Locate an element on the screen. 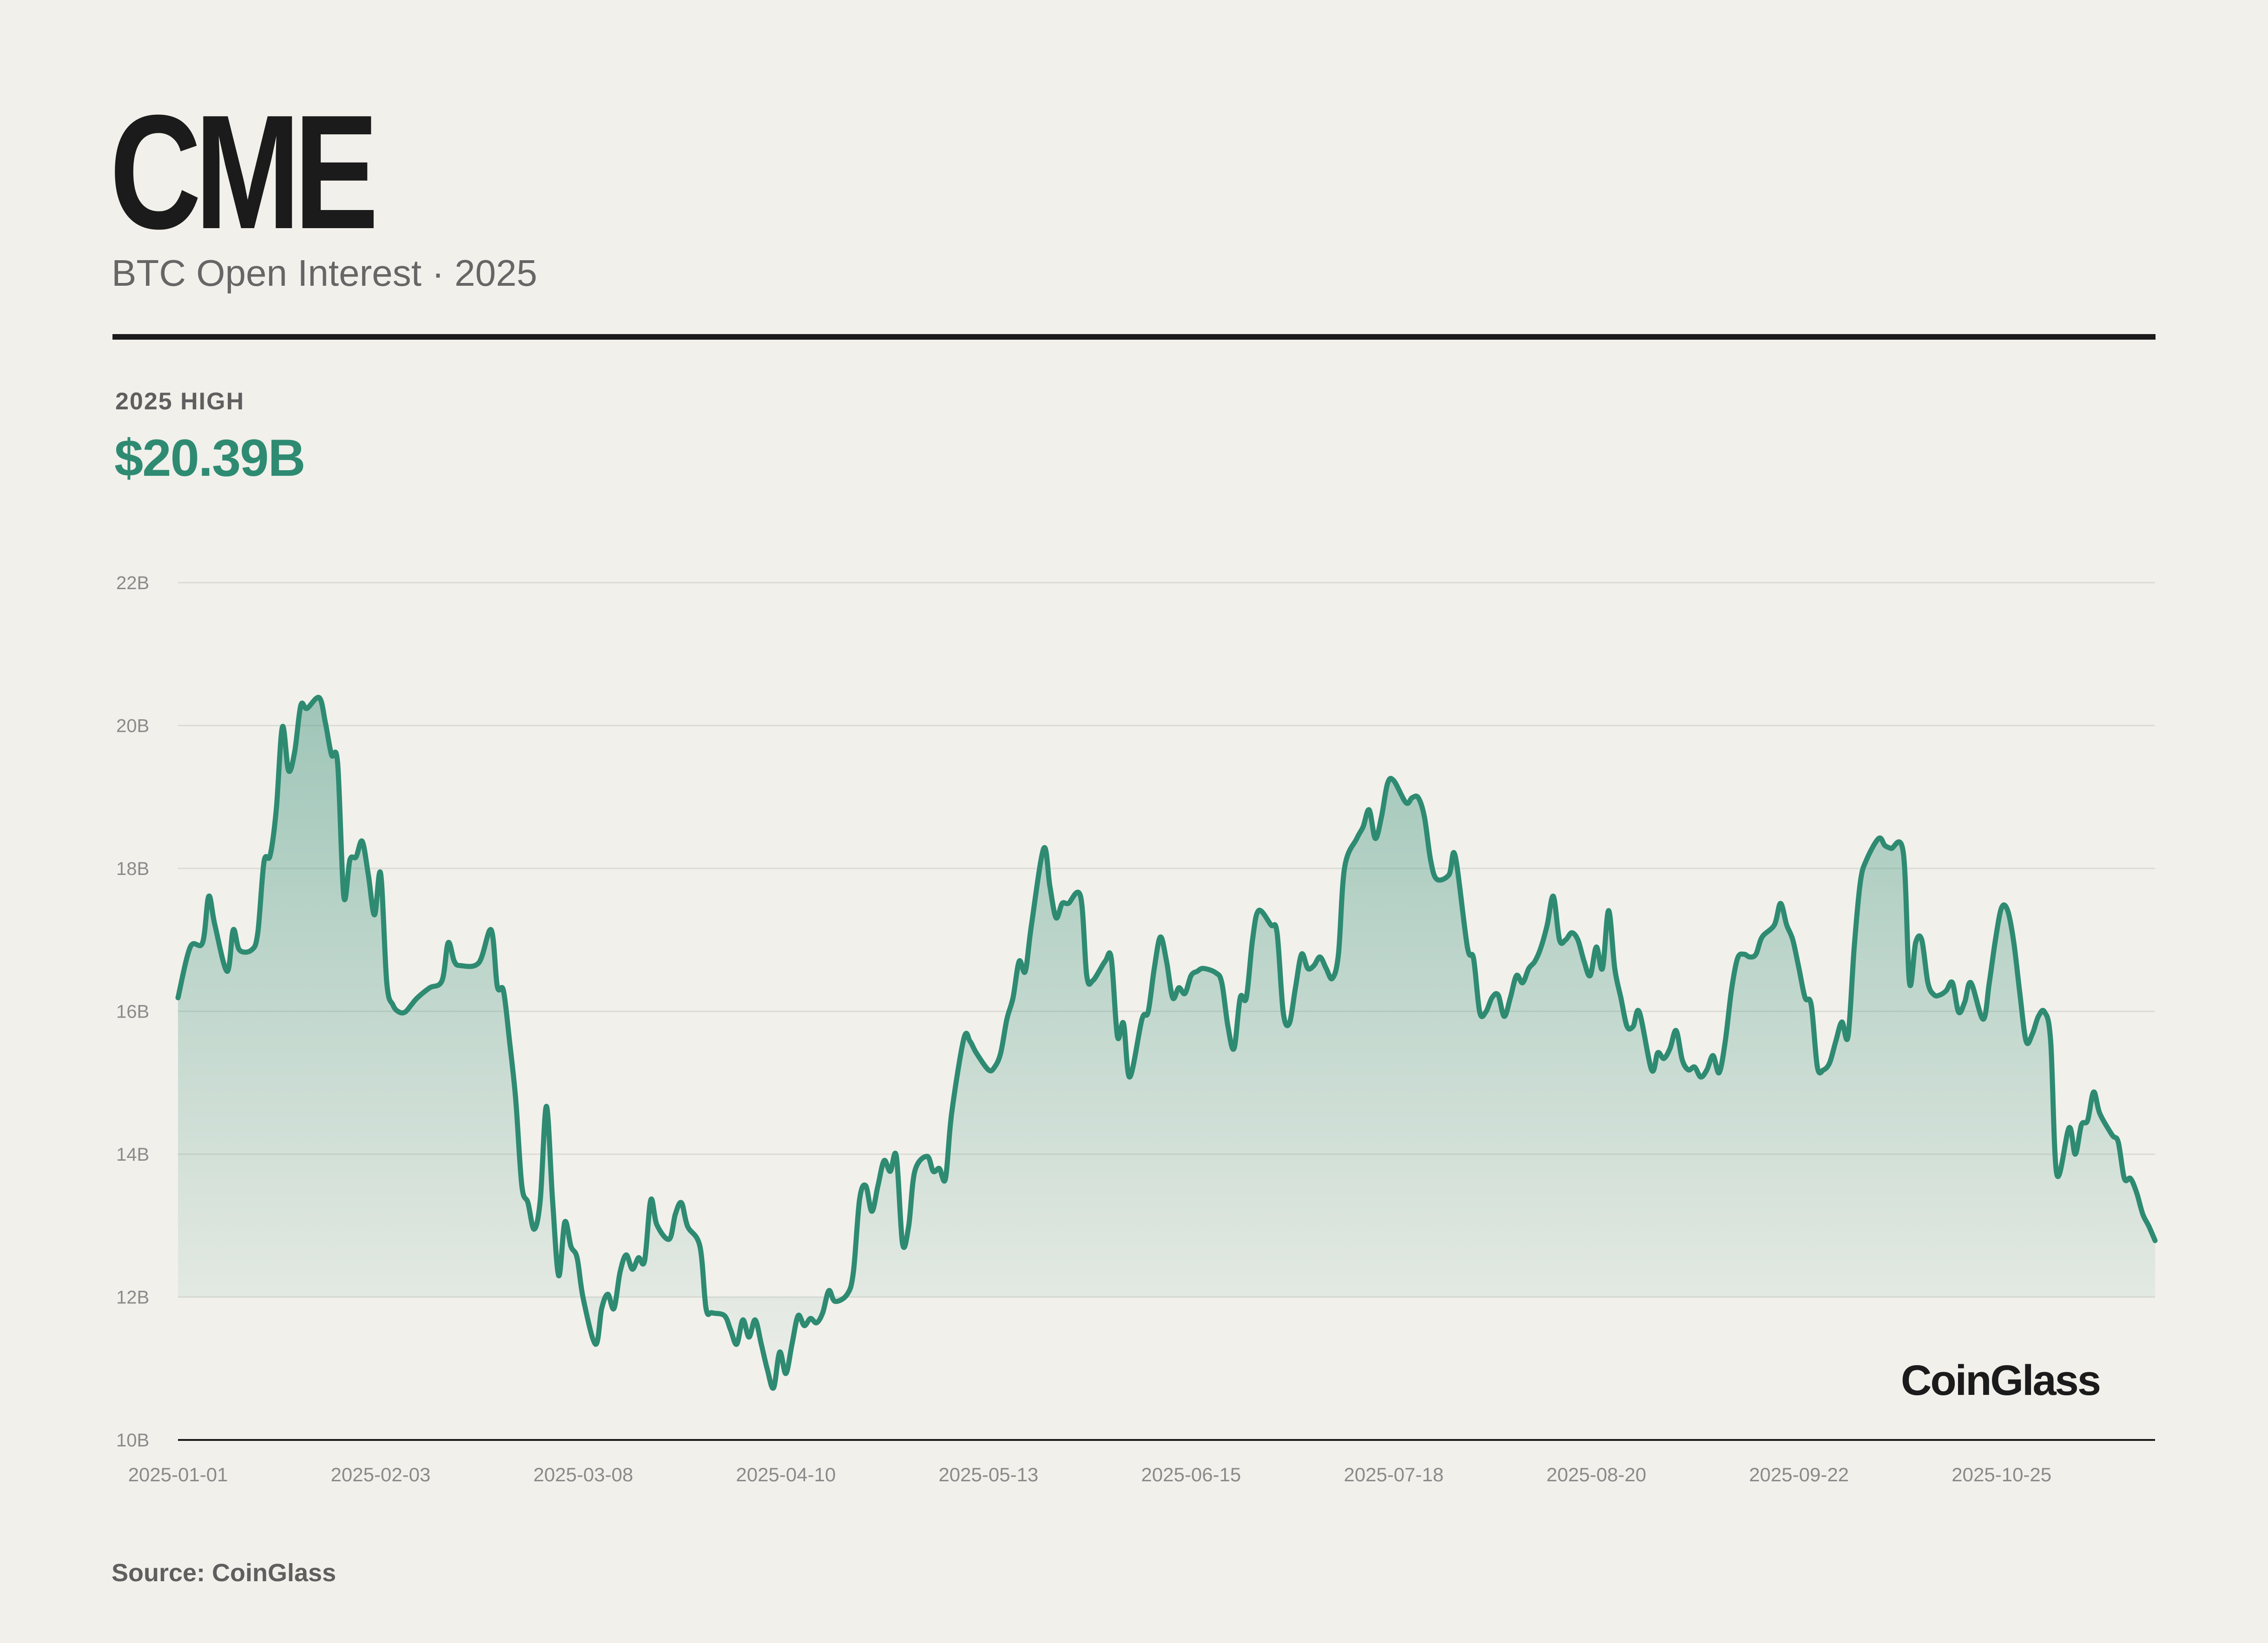 This screenshot has height=1643, width=2268. y-tick-label: 20B is located at coordinates (132, 726).